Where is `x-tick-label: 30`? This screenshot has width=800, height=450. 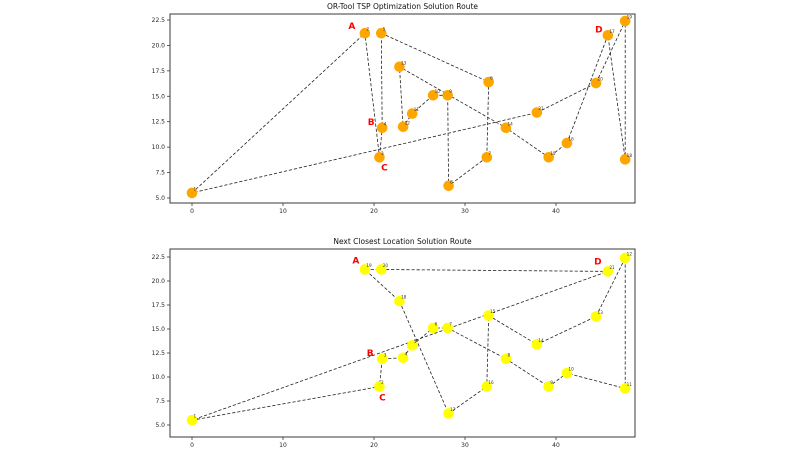 x-tick-label: 30 is located at coordinates (465, 211).